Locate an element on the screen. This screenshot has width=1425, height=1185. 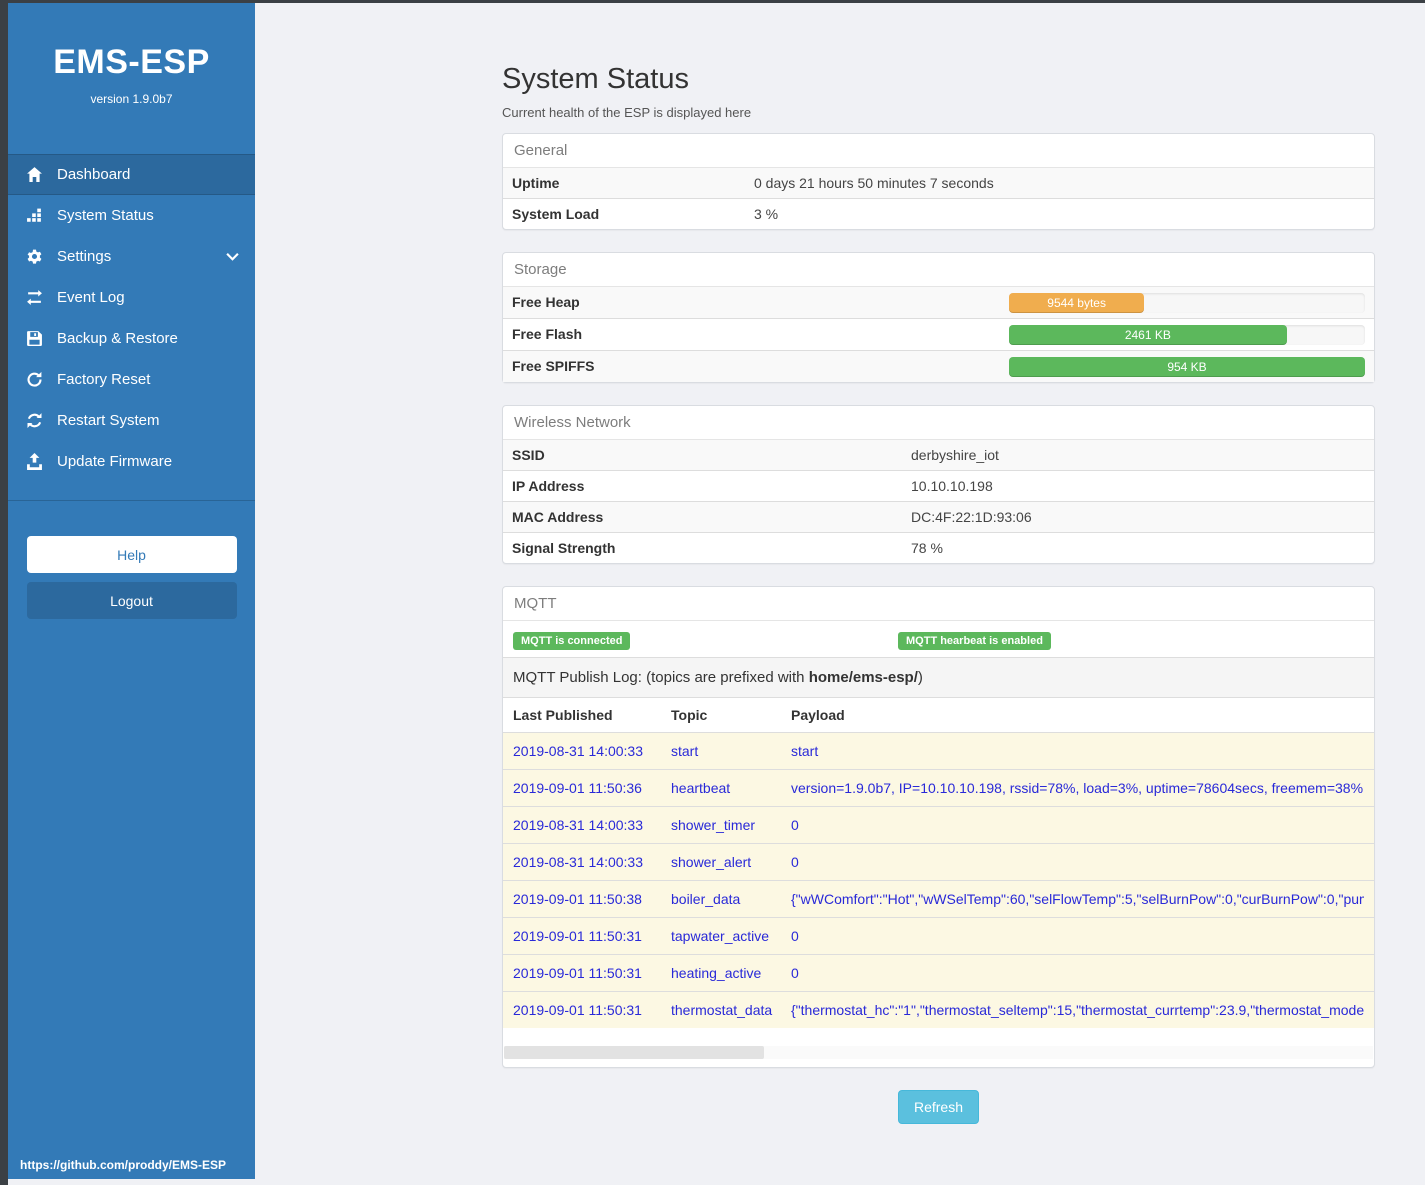
app-title: EMS-ESP is located at coordinates (131, 62).